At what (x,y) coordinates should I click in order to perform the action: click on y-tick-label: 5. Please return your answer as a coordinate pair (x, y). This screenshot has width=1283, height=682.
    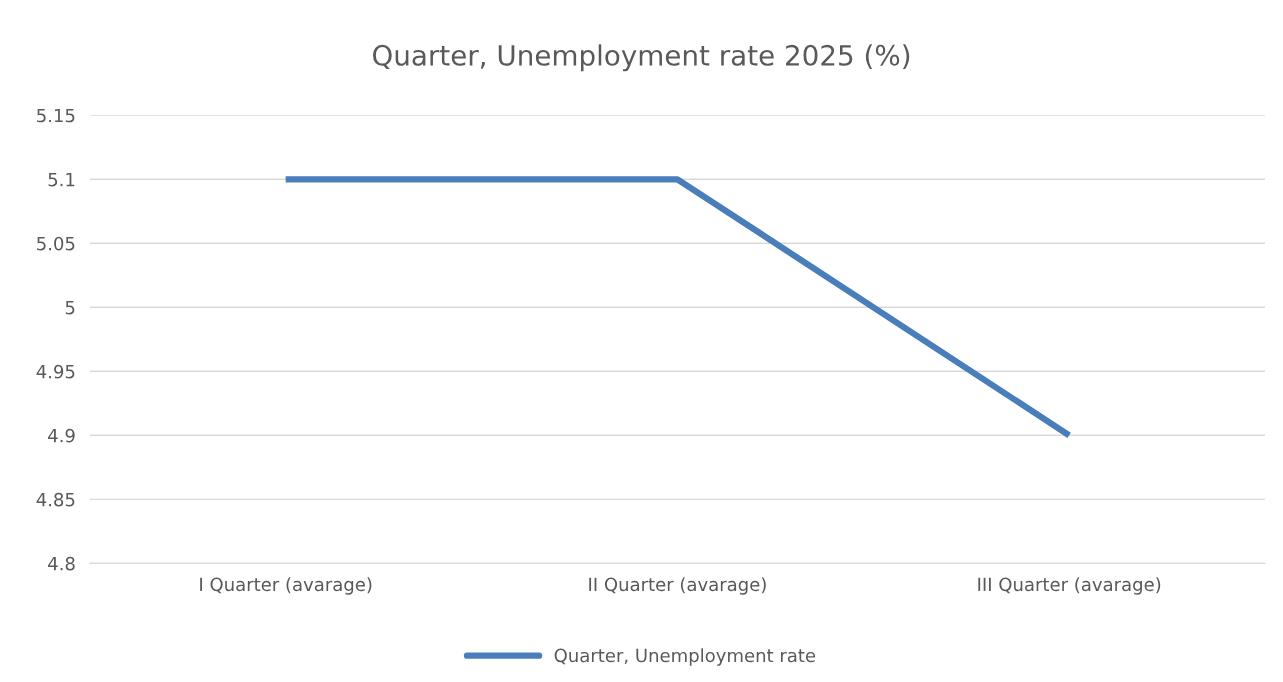
    Looking at the image, I should click on (70, 307).